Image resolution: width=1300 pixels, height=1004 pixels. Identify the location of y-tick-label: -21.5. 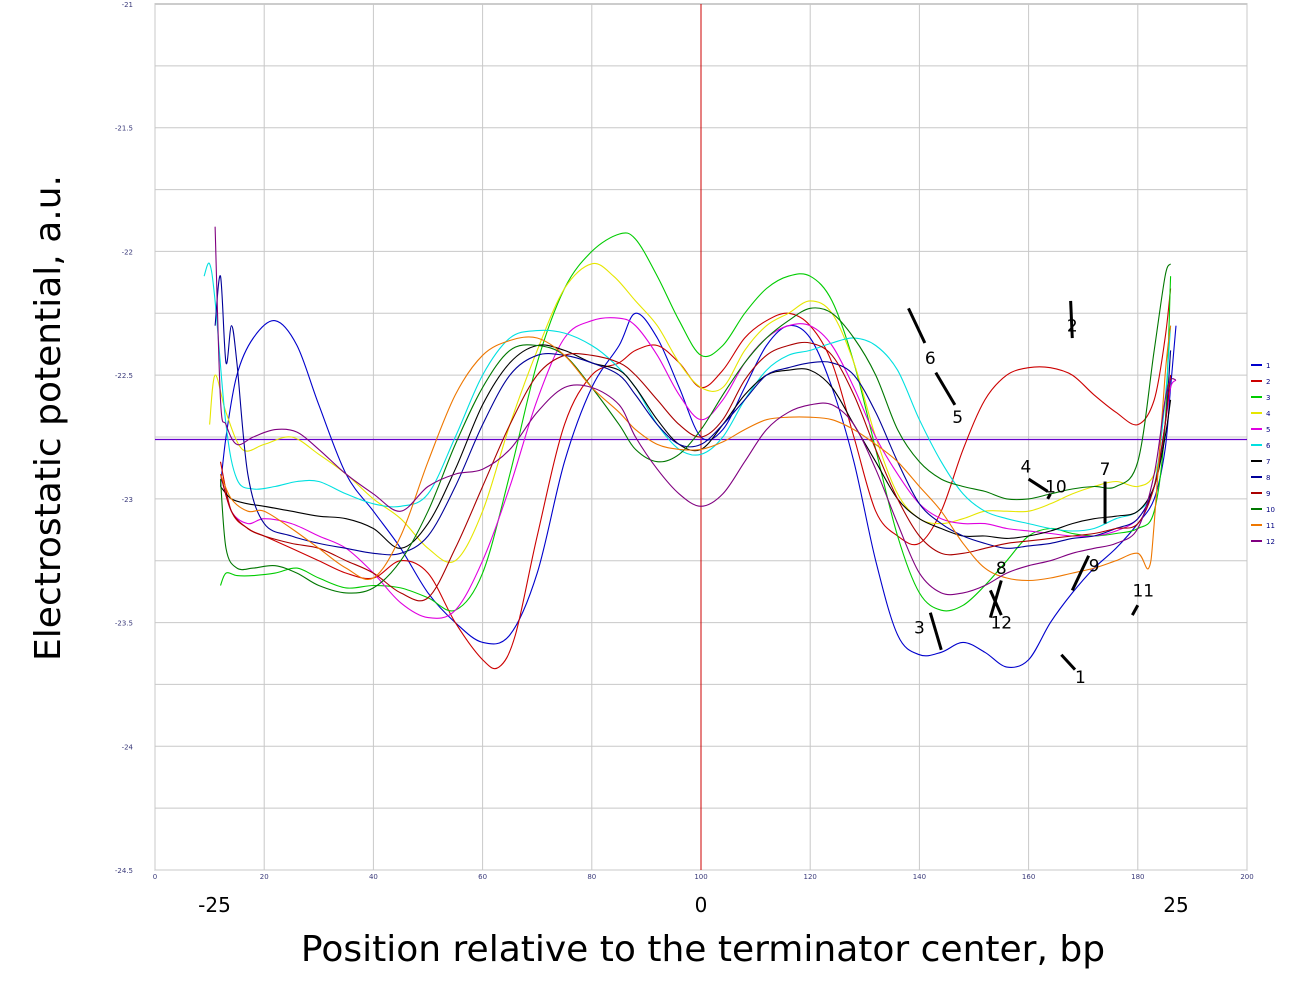
(124, 129).